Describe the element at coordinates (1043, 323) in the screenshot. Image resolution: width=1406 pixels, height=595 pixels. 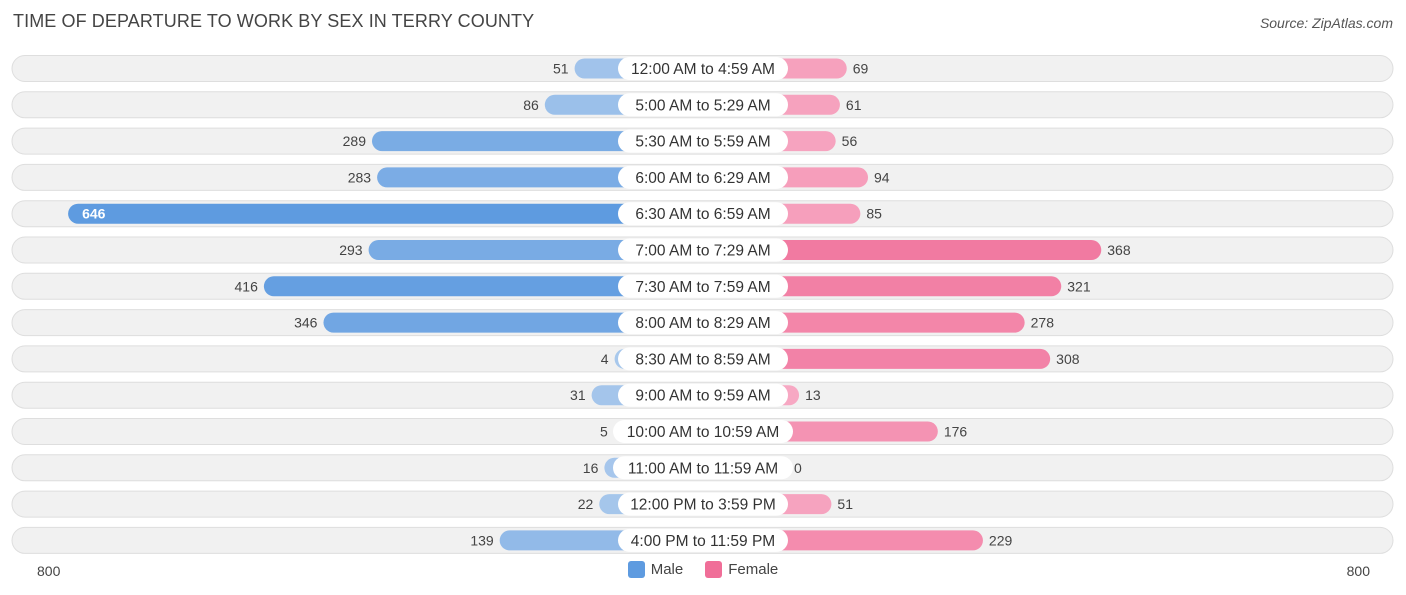
I see `value-label-female: 278` at that location.